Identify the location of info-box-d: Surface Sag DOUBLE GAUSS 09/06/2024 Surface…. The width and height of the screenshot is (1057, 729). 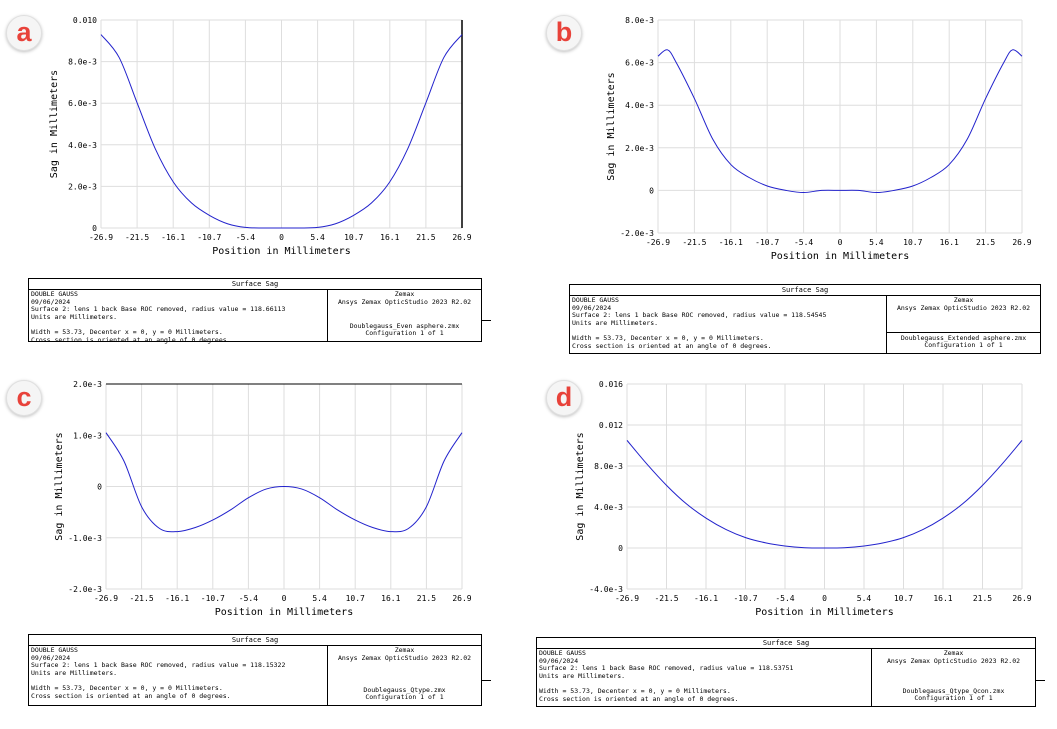
(786, 672).